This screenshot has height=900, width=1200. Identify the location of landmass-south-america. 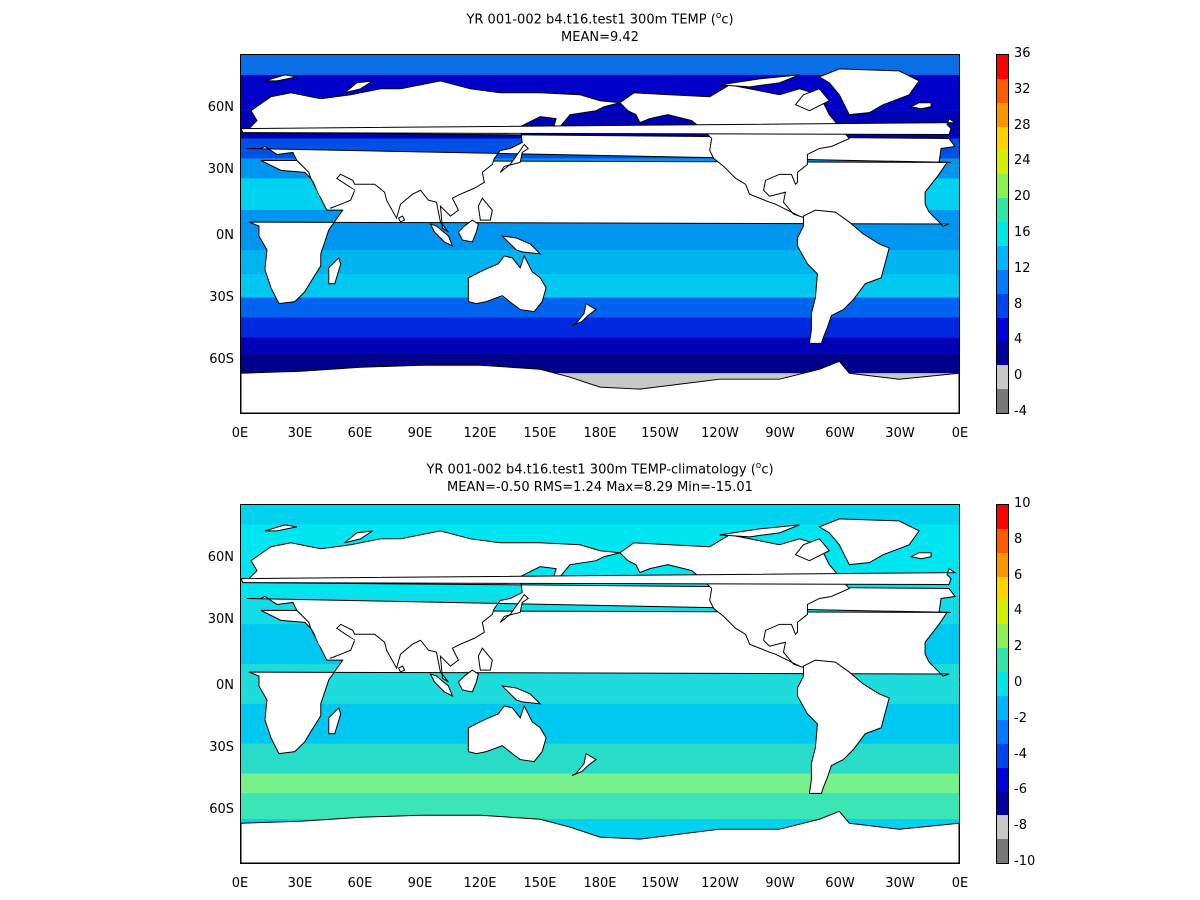
(843, 276).